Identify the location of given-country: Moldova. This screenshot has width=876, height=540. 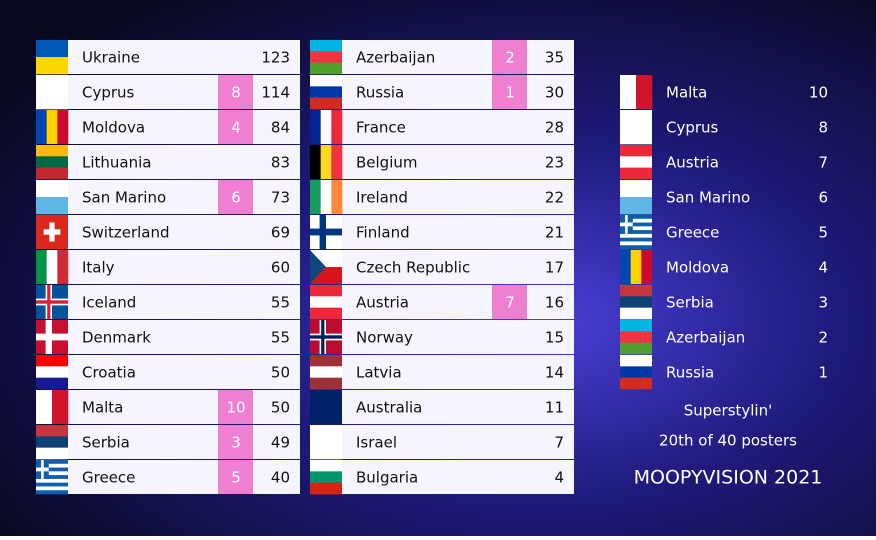
(697, 268).